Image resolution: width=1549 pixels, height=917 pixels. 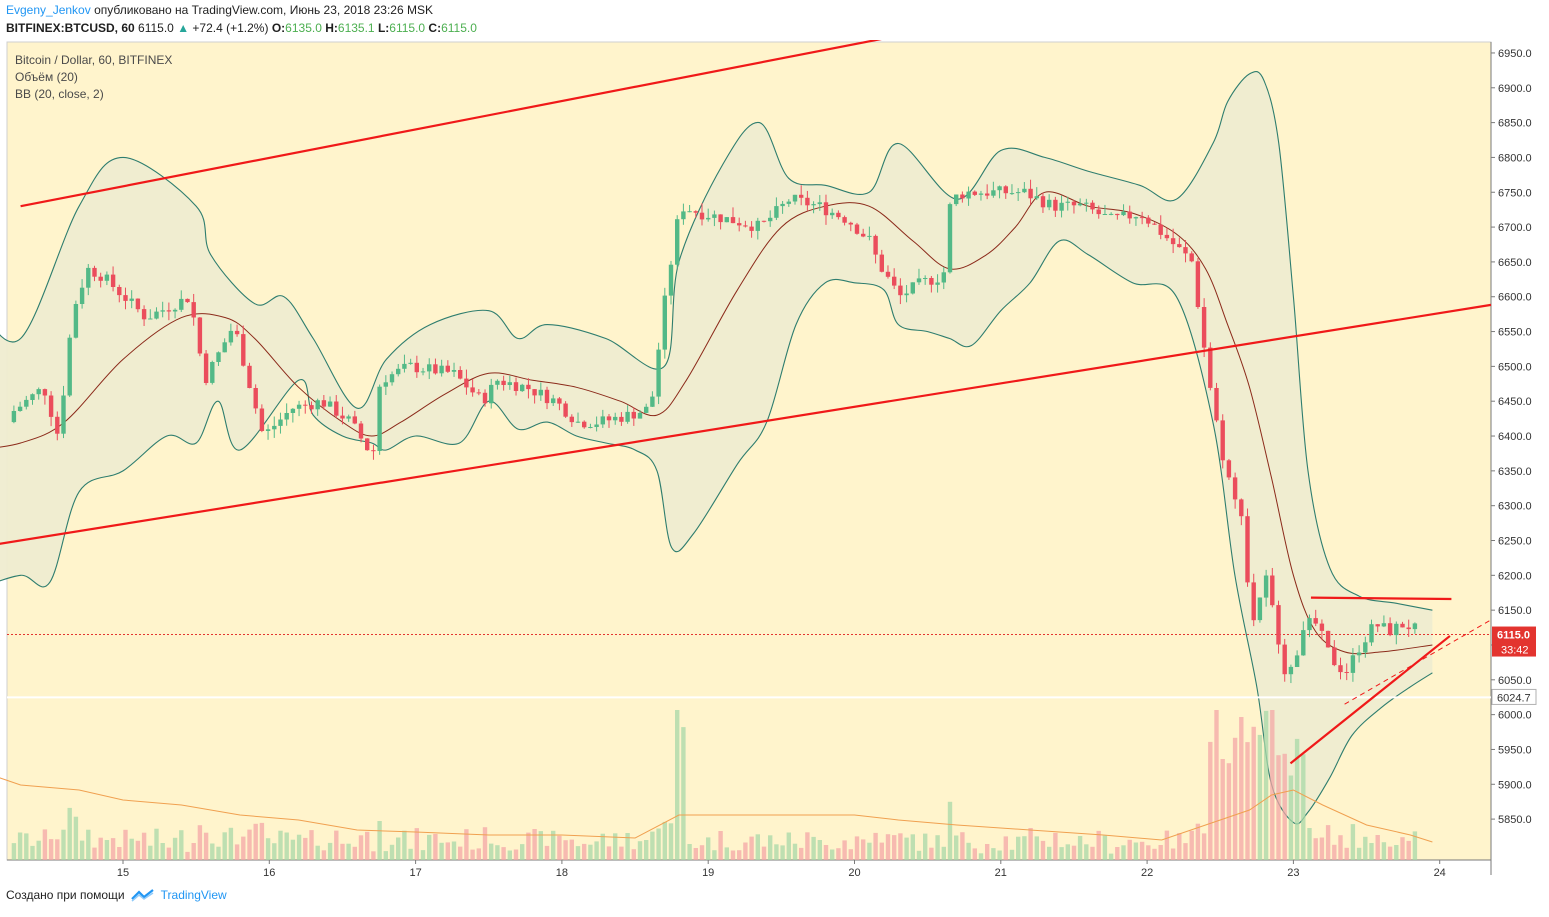 I want to click on footer-brand-link: TradingView, so click(x=193, y=895).